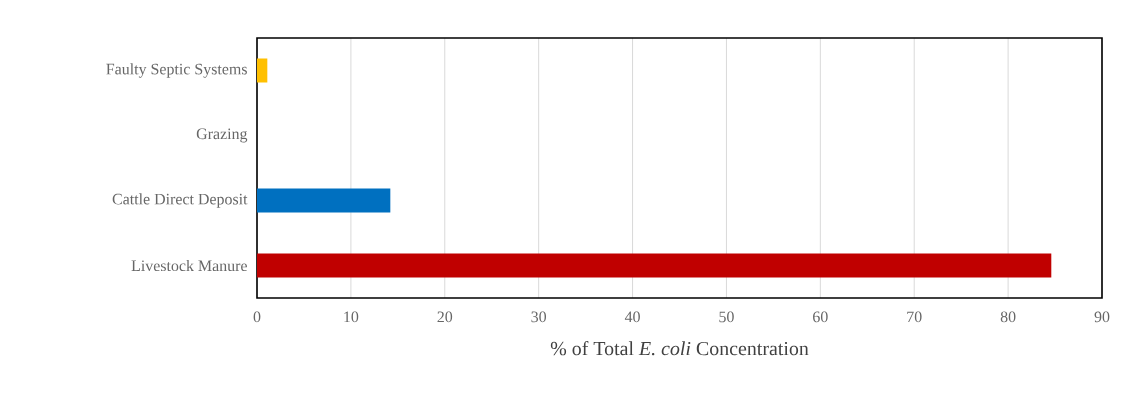  Describe the element at coordinates (1102, 317) in the screenshot. I see `x-tick-label: 90` at that location.